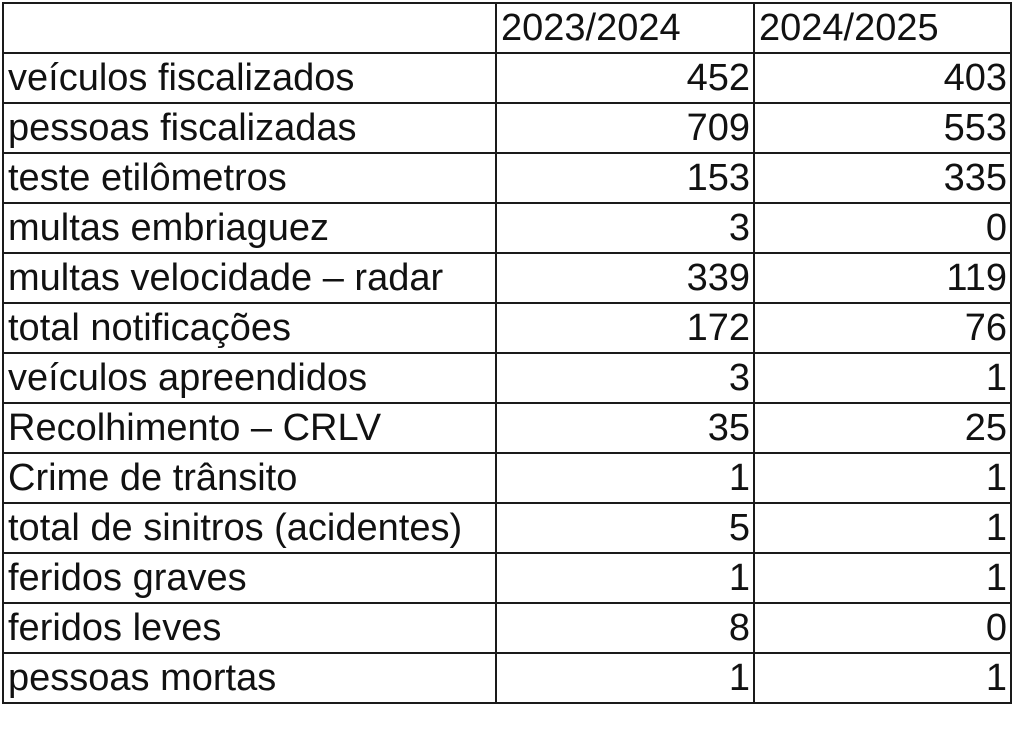 This screenshot has height=729, width=1020. I want to click on table-row: pessoas fiscalizadas 709 553, so click(507, 128).